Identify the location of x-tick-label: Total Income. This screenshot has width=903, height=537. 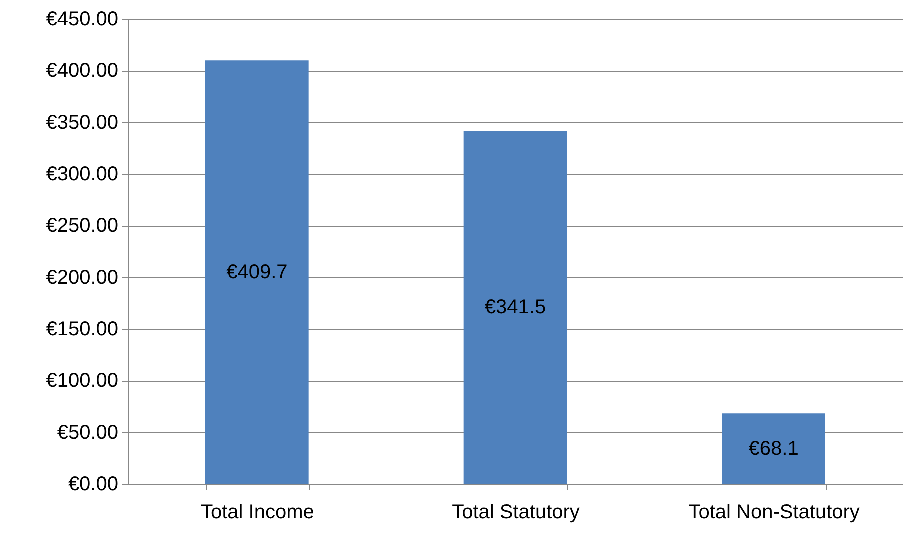
(257, 513).